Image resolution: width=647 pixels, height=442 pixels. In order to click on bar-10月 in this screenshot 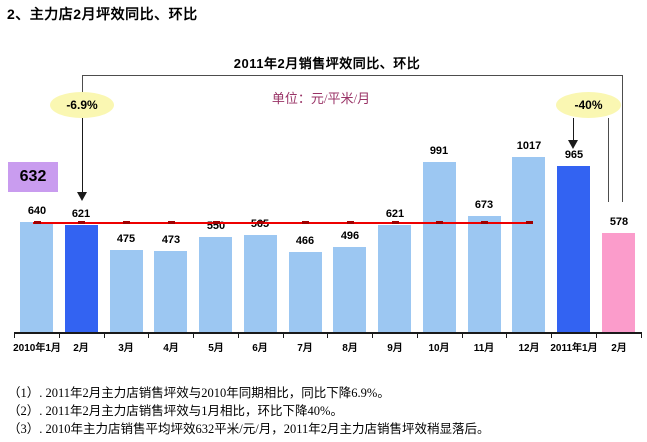, I will do `click(439, 247)`.